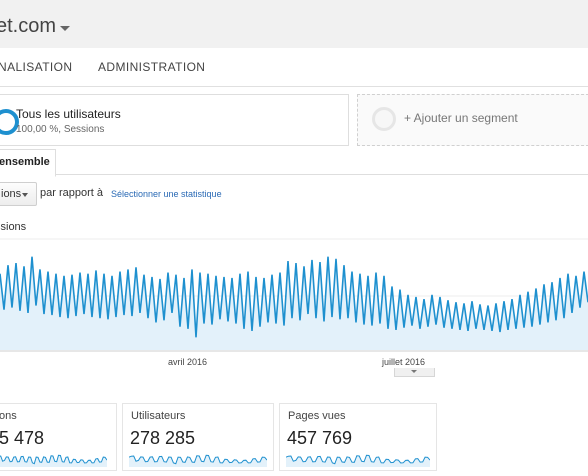  I want to click on stat-label: ons, so click(8, 416).